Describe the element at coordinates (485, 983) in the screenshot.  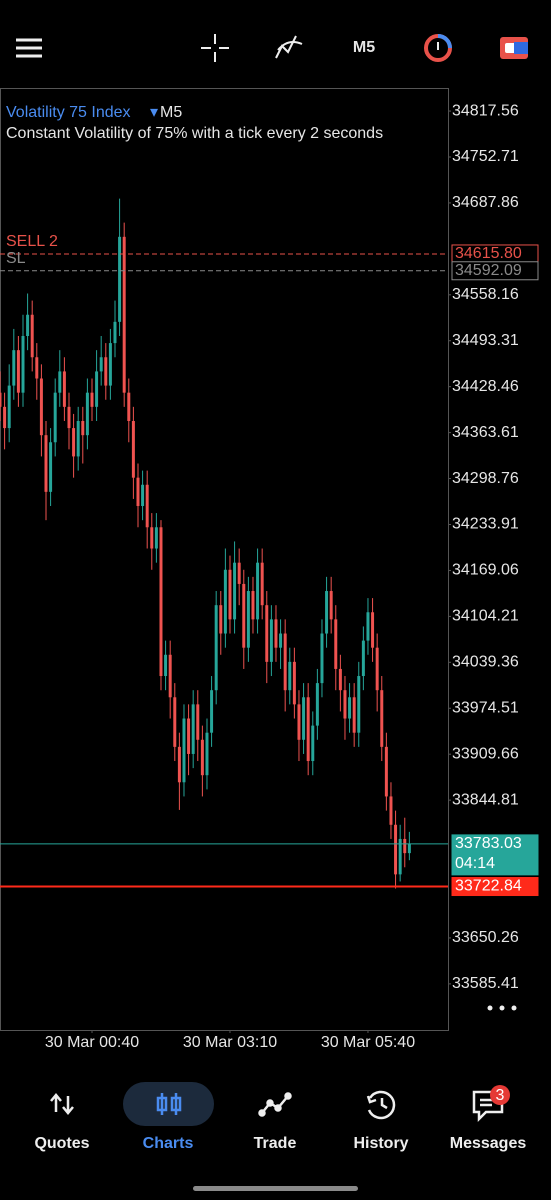
I see `y-tick-label: 33585.41` at that location.